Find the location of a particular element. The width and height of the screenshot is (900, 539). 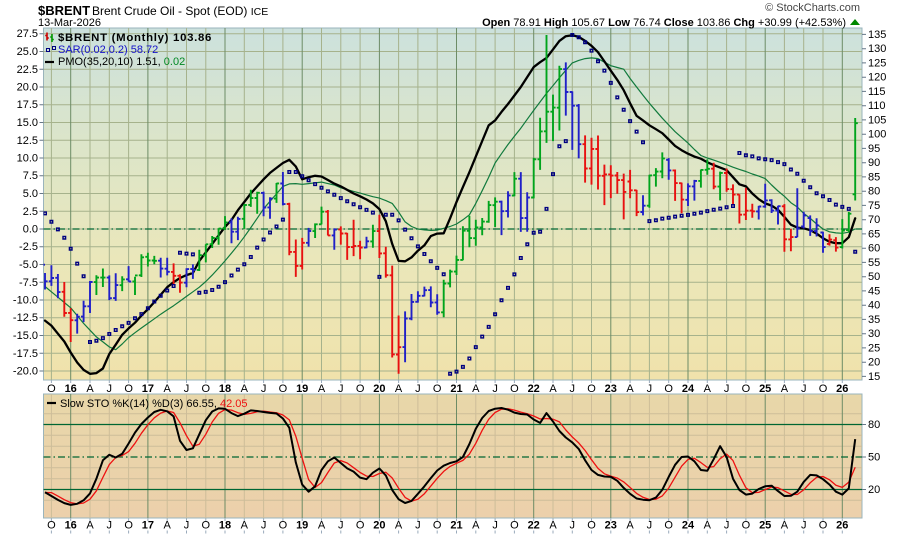

svg-text: $BRENT is located at coordinates (64, 10).